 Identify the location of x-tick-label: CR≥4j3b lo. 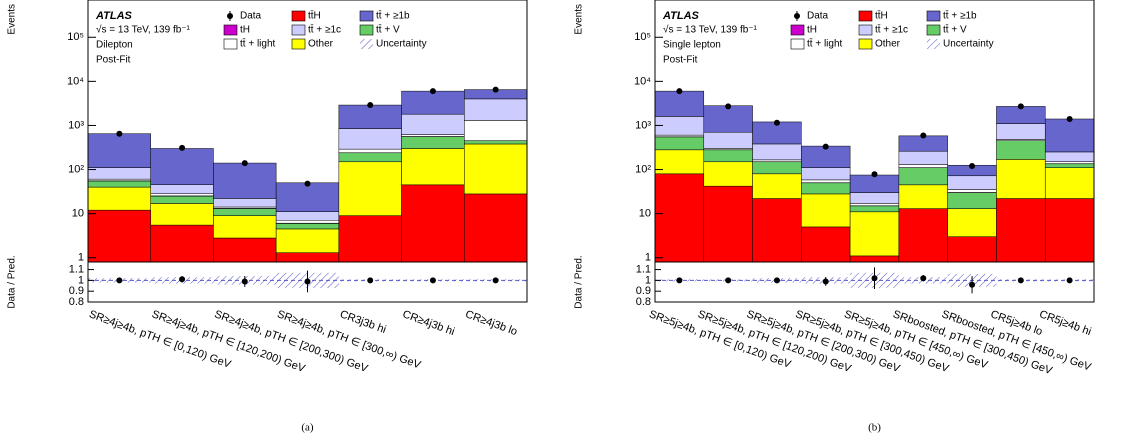
(491, 323).